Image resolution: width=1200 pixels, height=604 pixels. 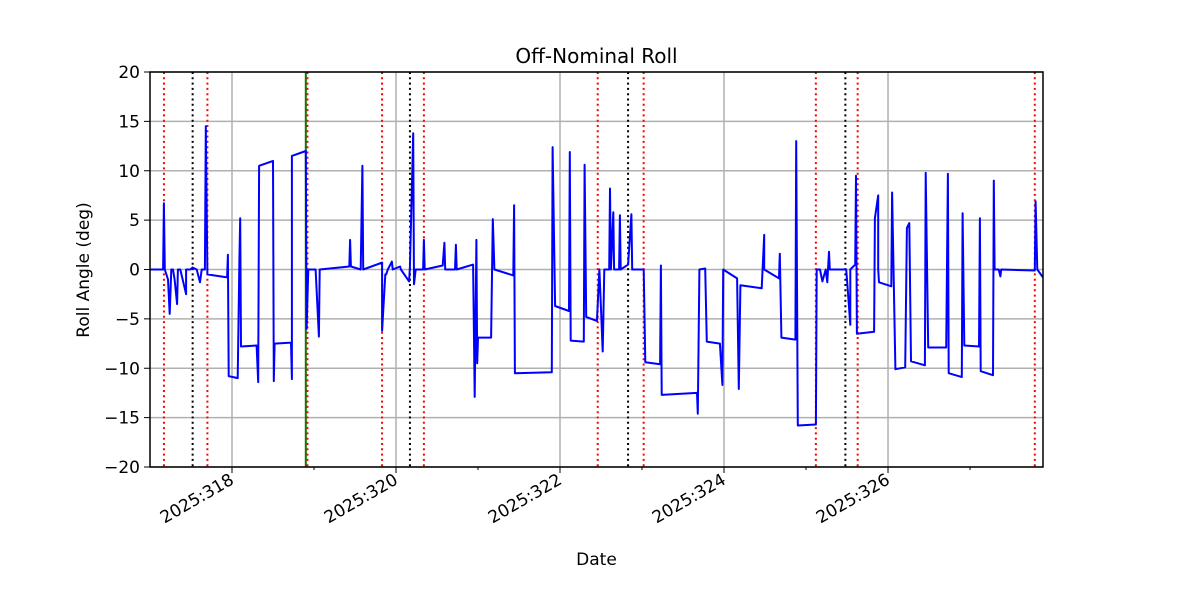 What do you see at coordinates (122, 419) in the screenshot?
I see `y-tick-label: −15` at bounding box center [122, 419].